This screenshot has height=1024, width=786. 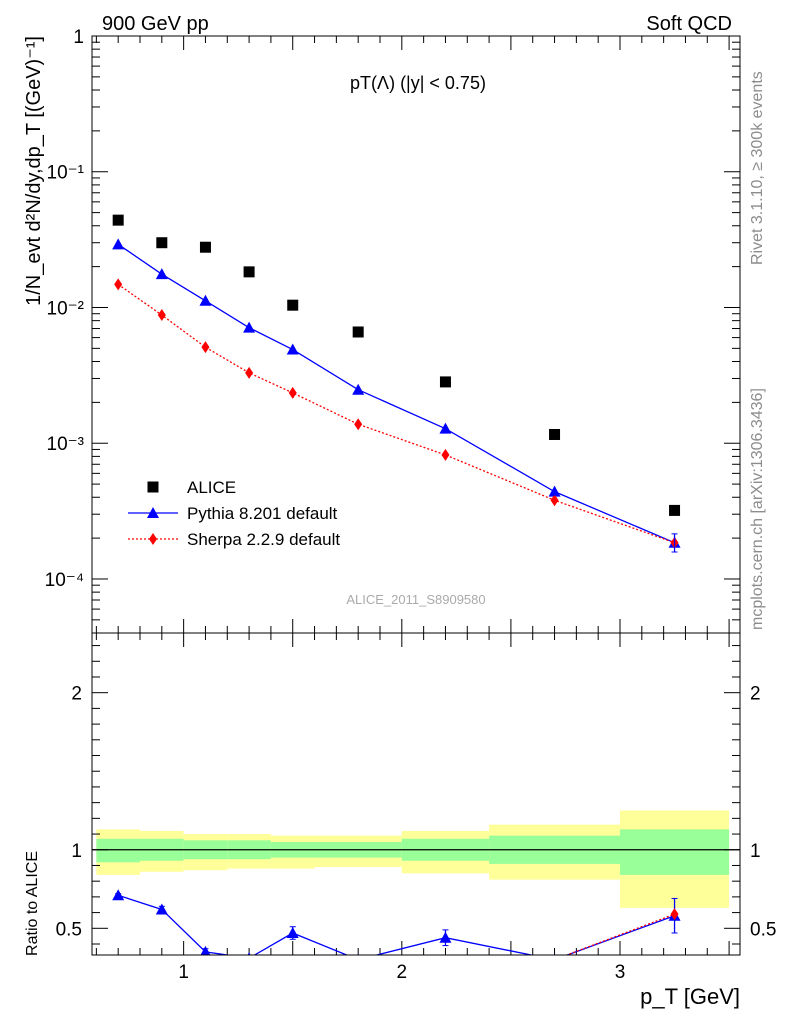 What do you see at coordinates (183, 972) in the screenshot?
I see `x-tick-label: 1` at bounding box center [183, 972].